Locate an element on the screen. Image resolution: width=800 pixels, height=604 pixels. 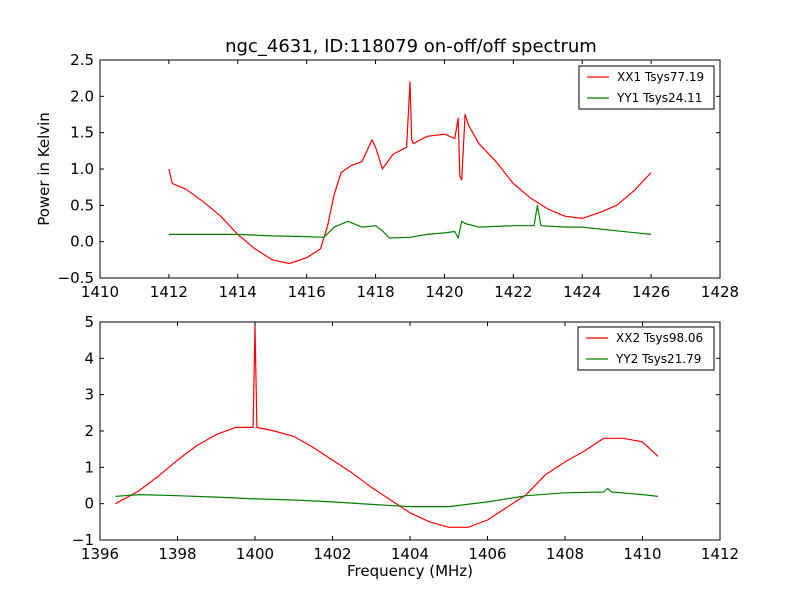
x-tick-label: 1396 is located at coordinates (100, 554).